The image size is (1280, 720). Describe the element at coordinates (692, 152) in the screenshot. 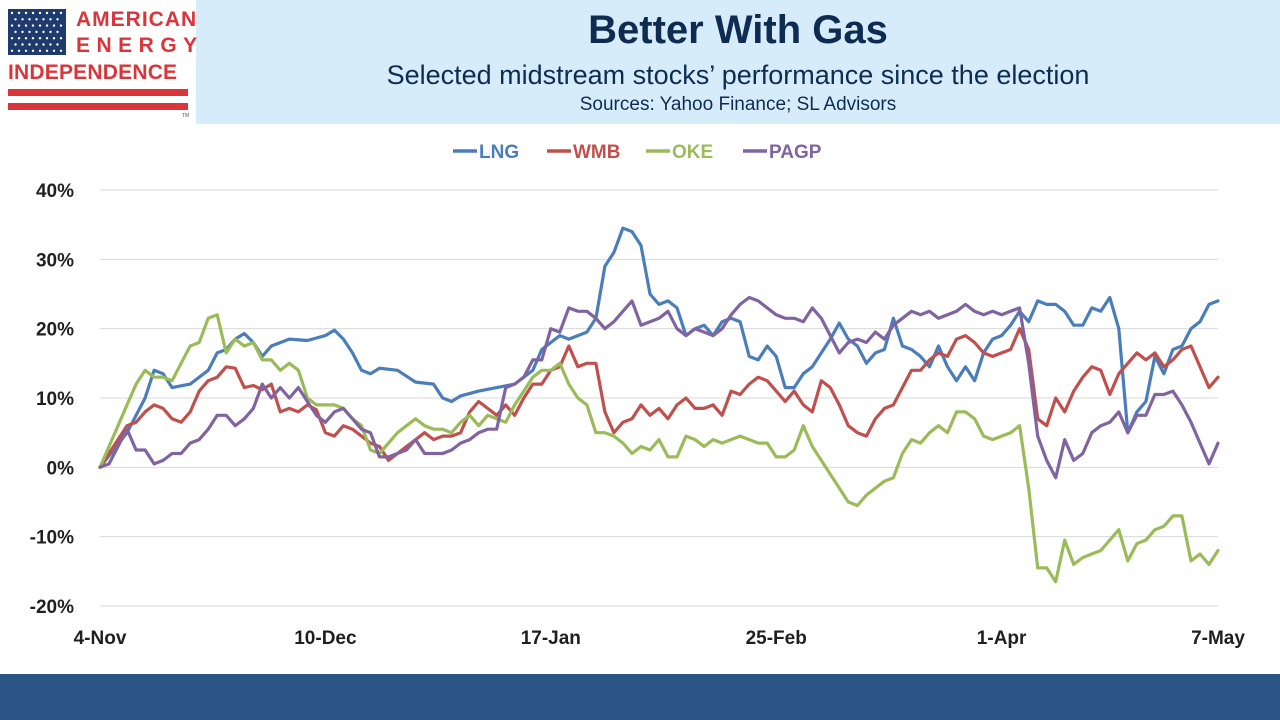

I see `legend-label: OKE` at that location.